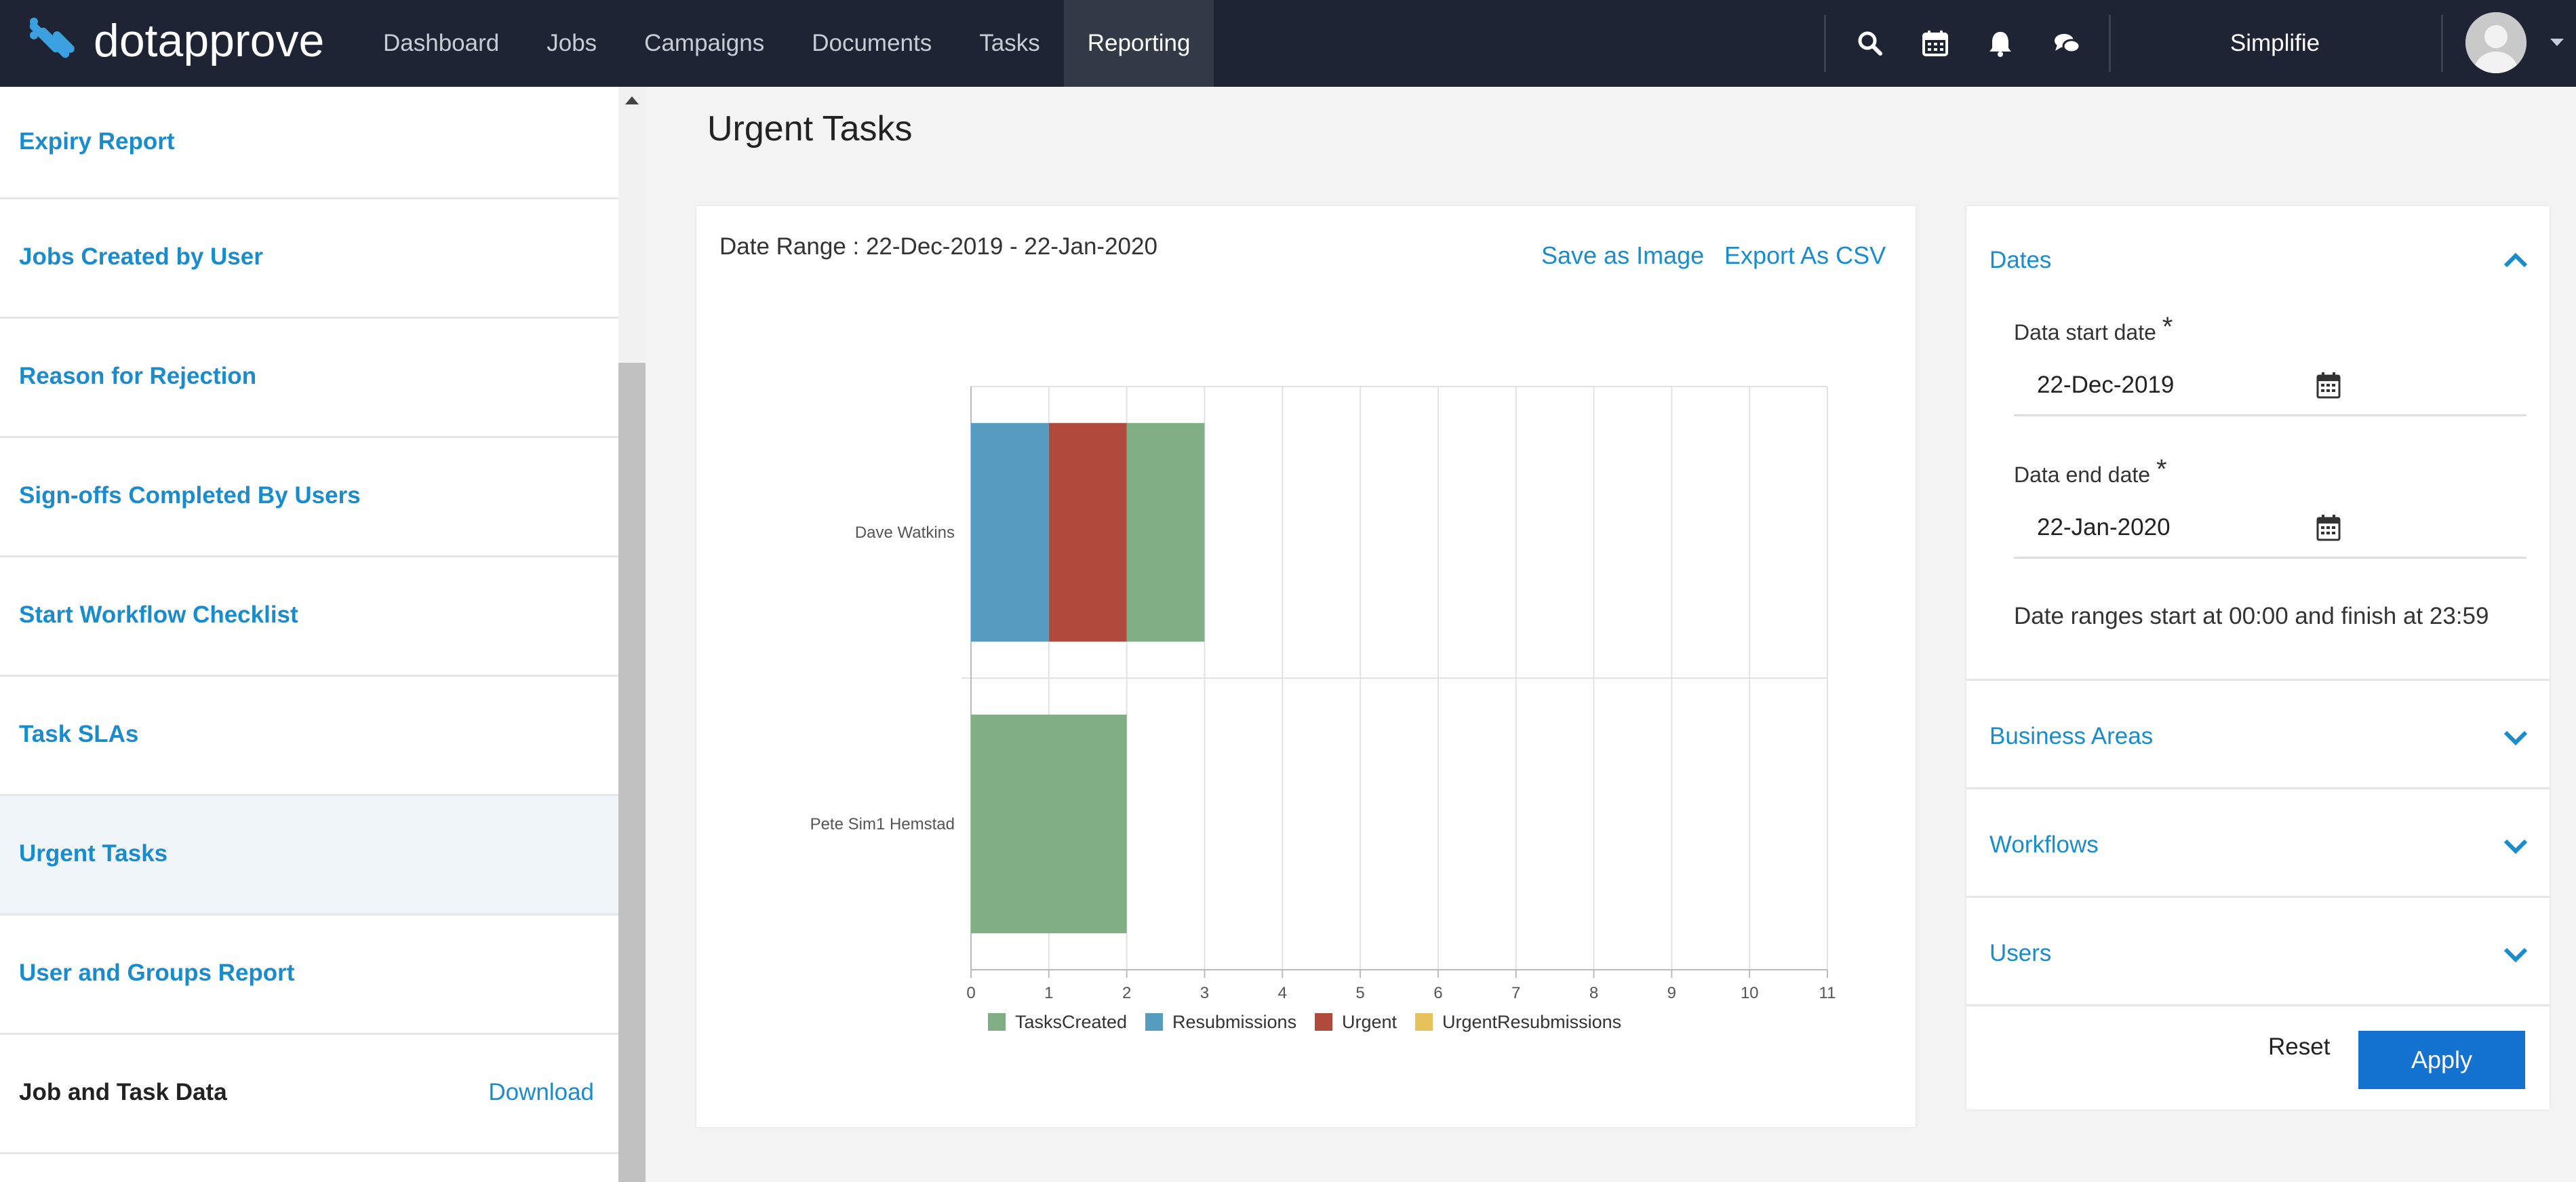 This screenshot has height=1182, width=2576. I want to click on x-tick-label: 1, so click(1048, 993).